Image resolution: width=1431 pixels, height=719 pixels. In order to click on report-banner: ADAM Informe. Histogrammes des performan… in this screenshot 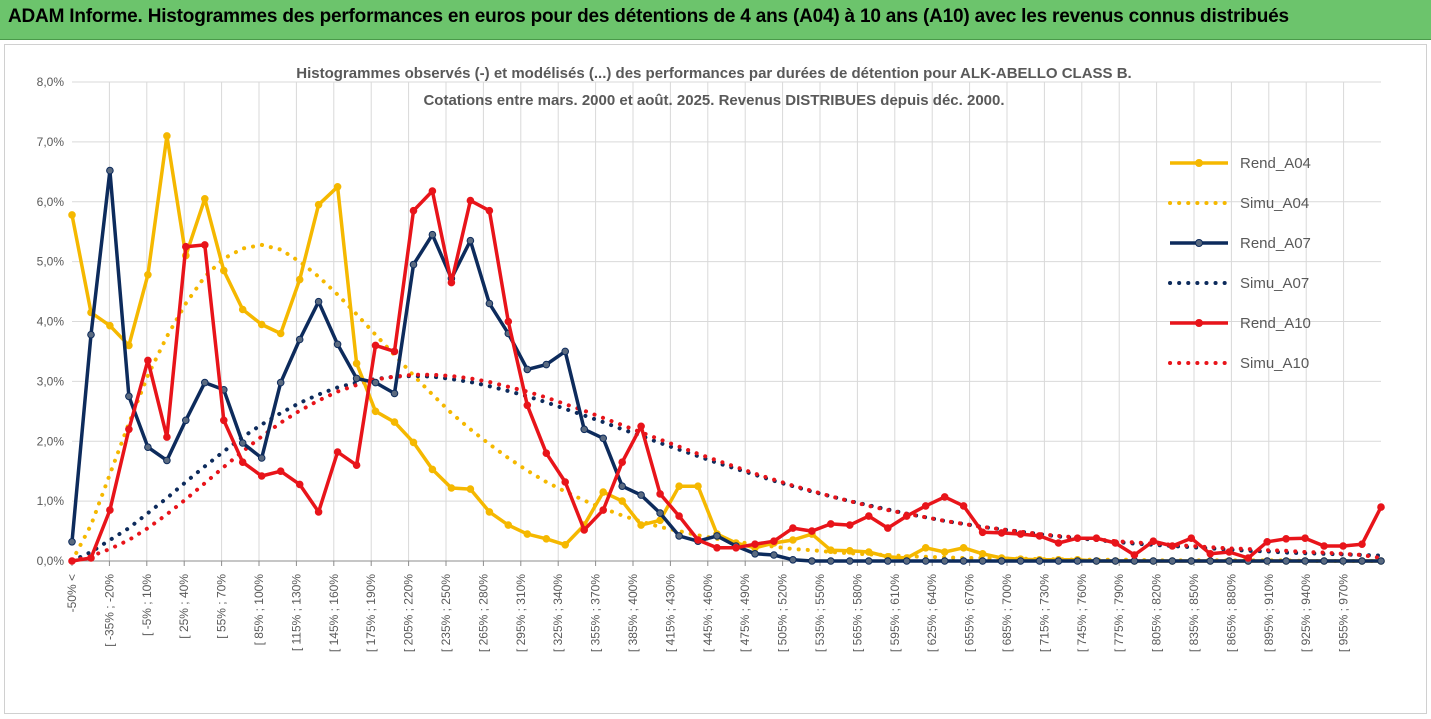, I will do `click(715, 20)`.